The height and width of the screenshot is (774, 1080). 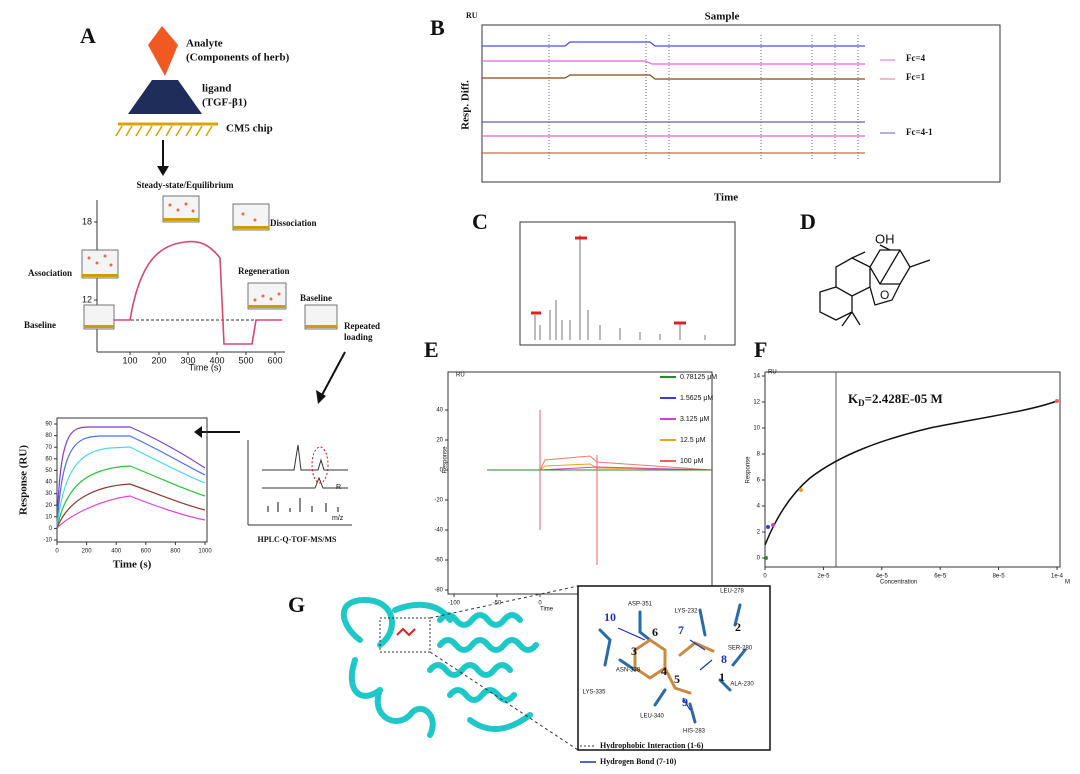 What do you see at coordinates (685, 702) in the screenshot?
I see `interaction-number: 9` at bounding box center [685, 702].